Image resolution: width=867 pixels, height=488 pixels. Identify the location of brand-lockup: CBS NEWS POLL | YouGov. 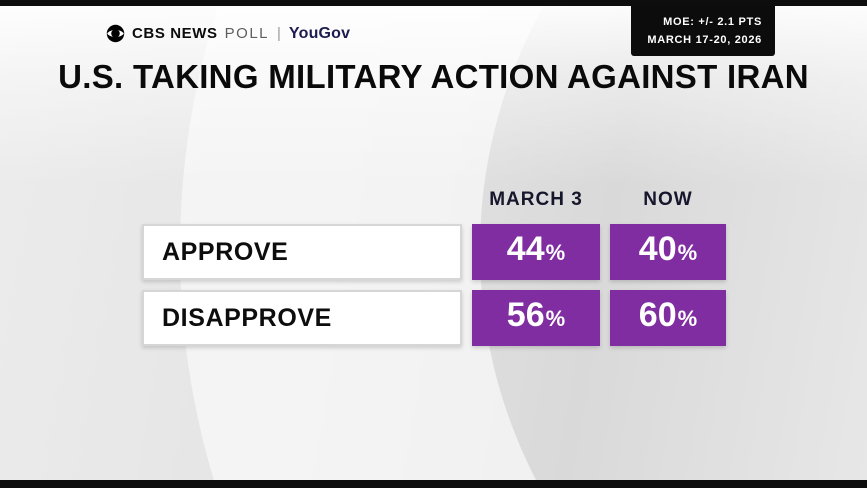
(228, 33).